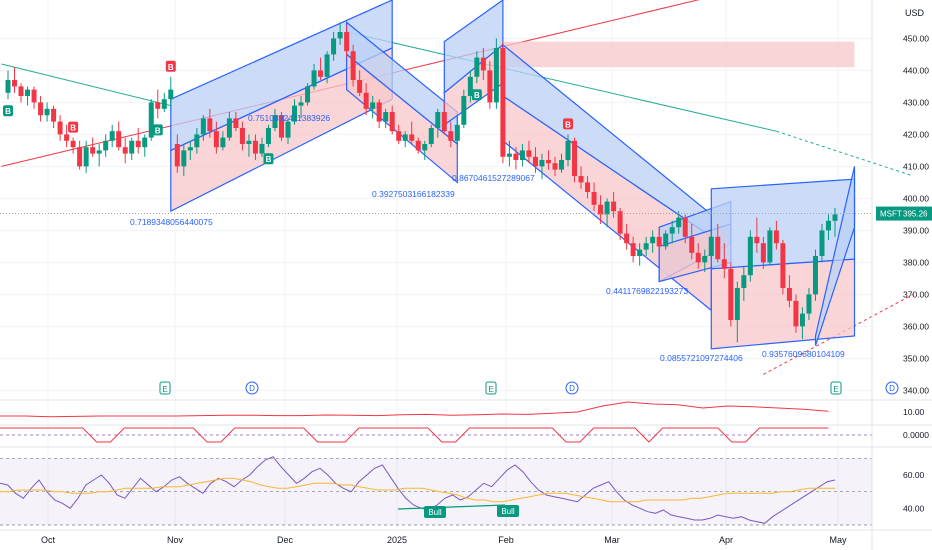 This screenshot has height=550, width=932. I want to click on dividend-marker: D, so click(572, 388).